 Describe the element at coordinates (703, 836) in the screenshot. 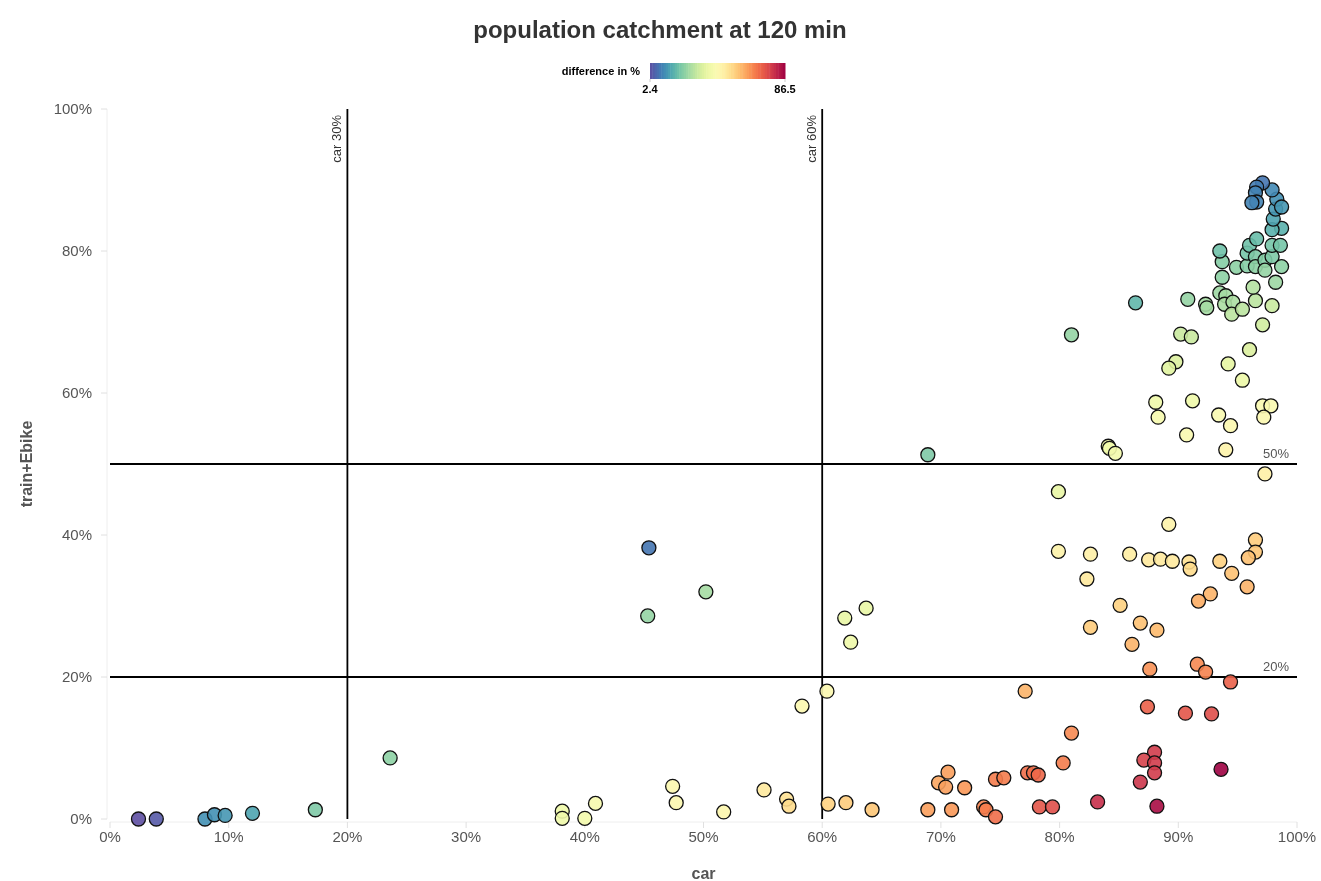

I see `x-tick-label: 50%` at that location.